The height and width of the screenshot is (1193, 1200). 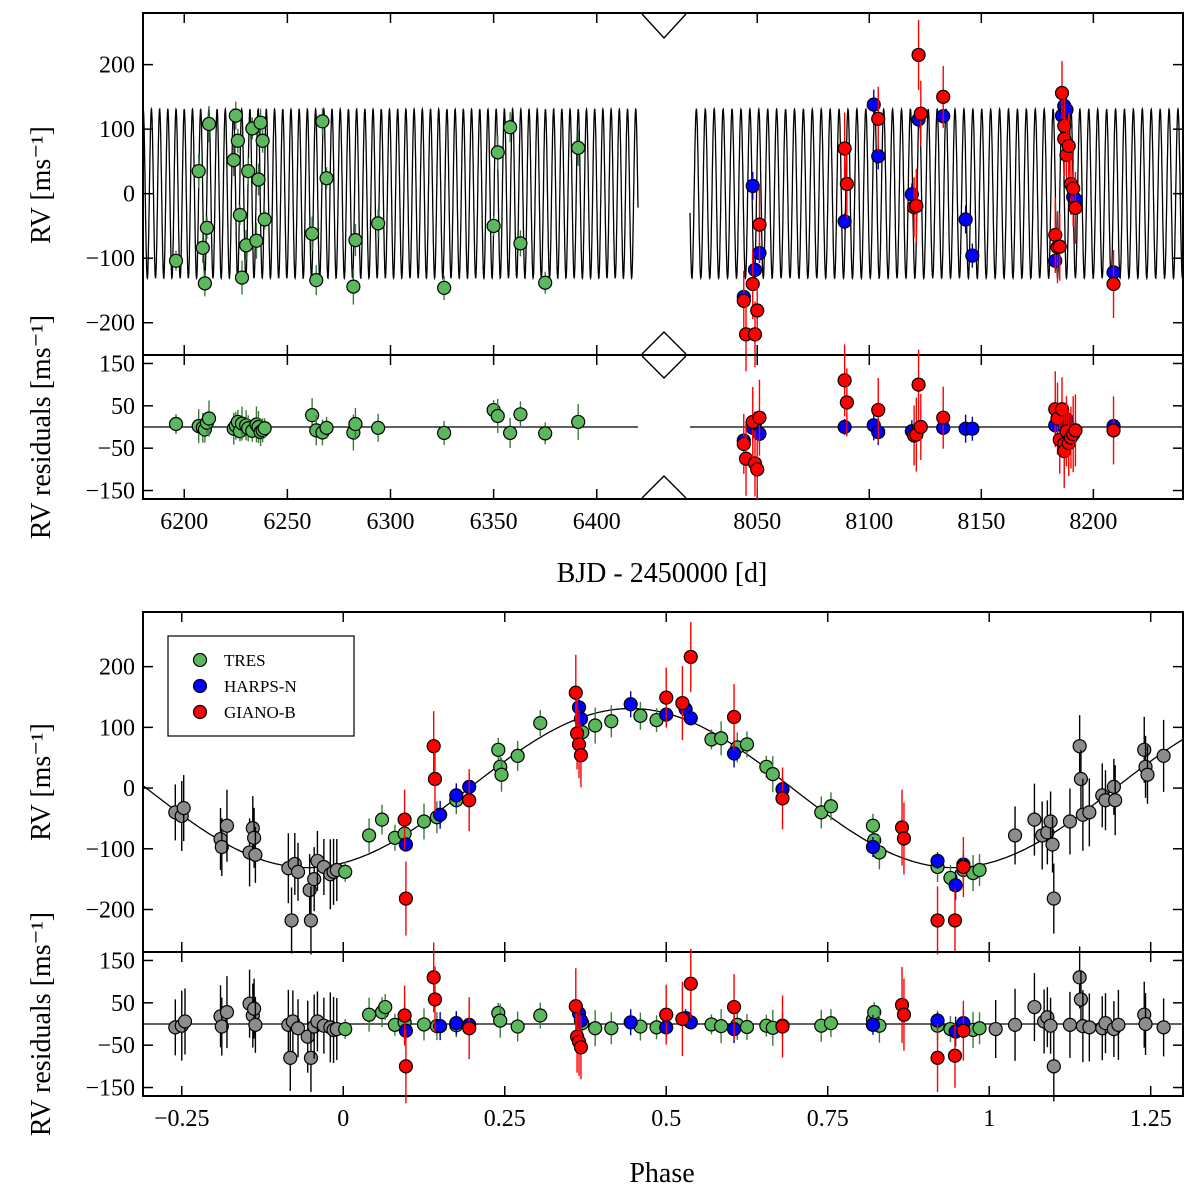 What do you see at coordinates (494, 522) in the screenshot?
I see `tsres-xtick-label: 6350` at bounding box center [494, 522].